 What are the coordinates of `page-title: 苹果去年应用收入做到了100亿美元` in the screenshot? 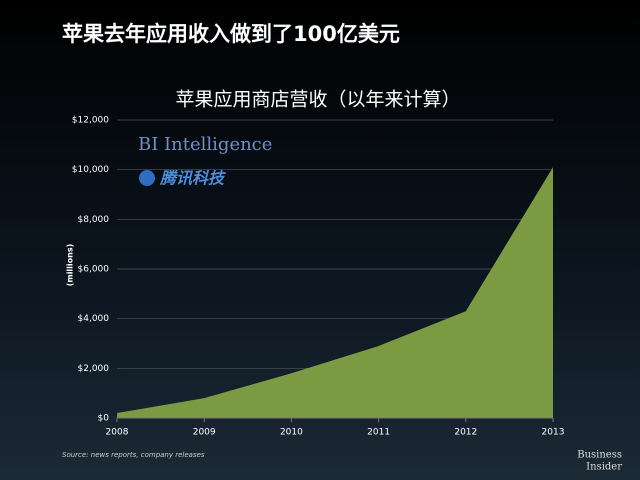 It's located at (231, 34).